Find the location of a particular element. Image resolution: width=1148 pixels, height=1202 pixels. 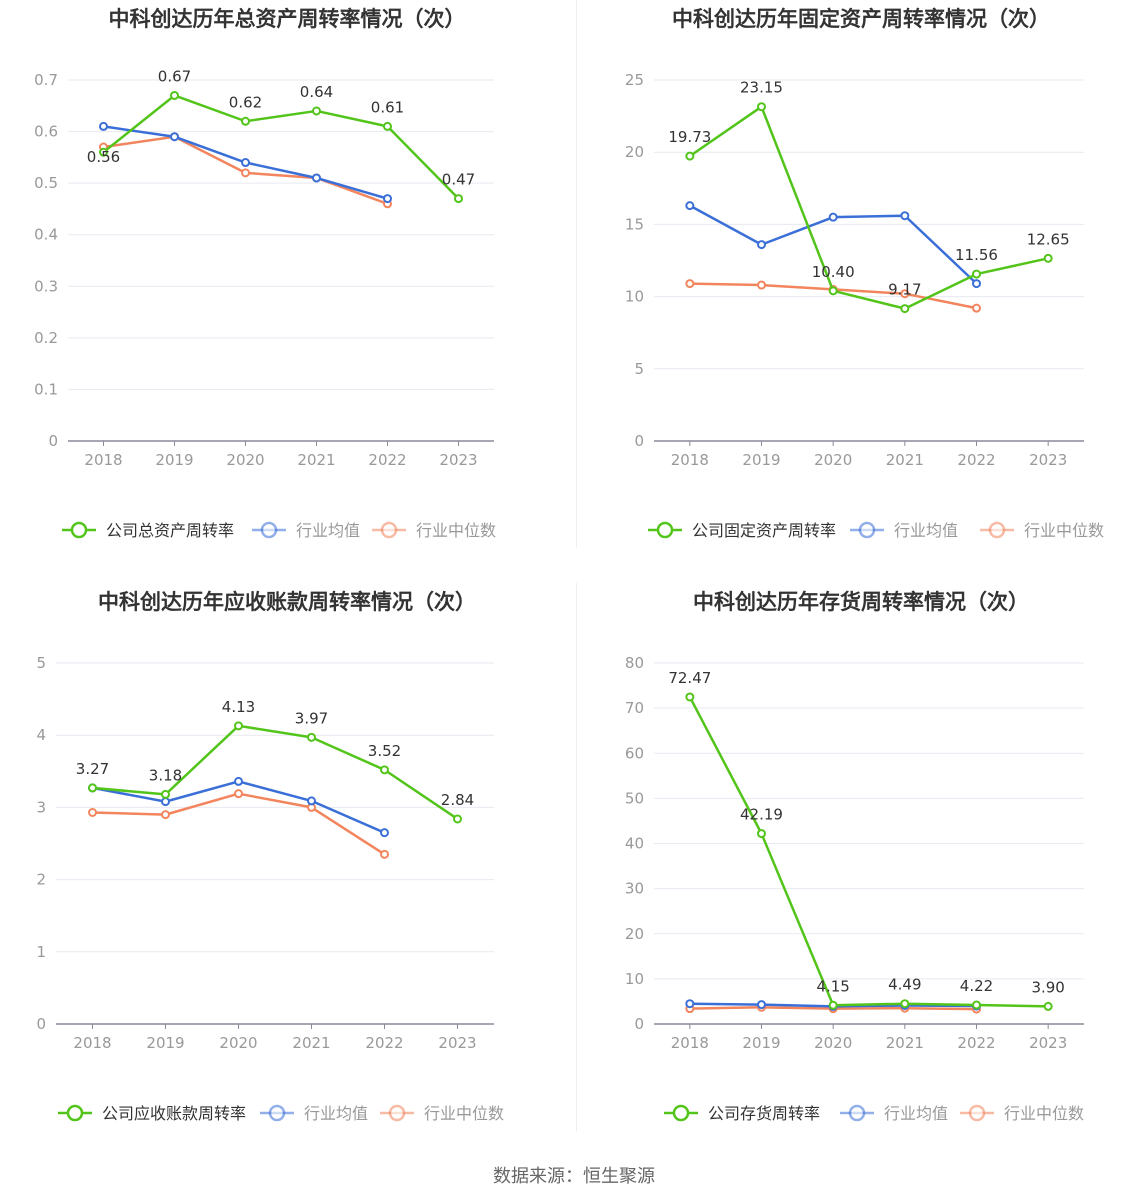

y-tick-label: 15 is located at coordinates (634, 224).